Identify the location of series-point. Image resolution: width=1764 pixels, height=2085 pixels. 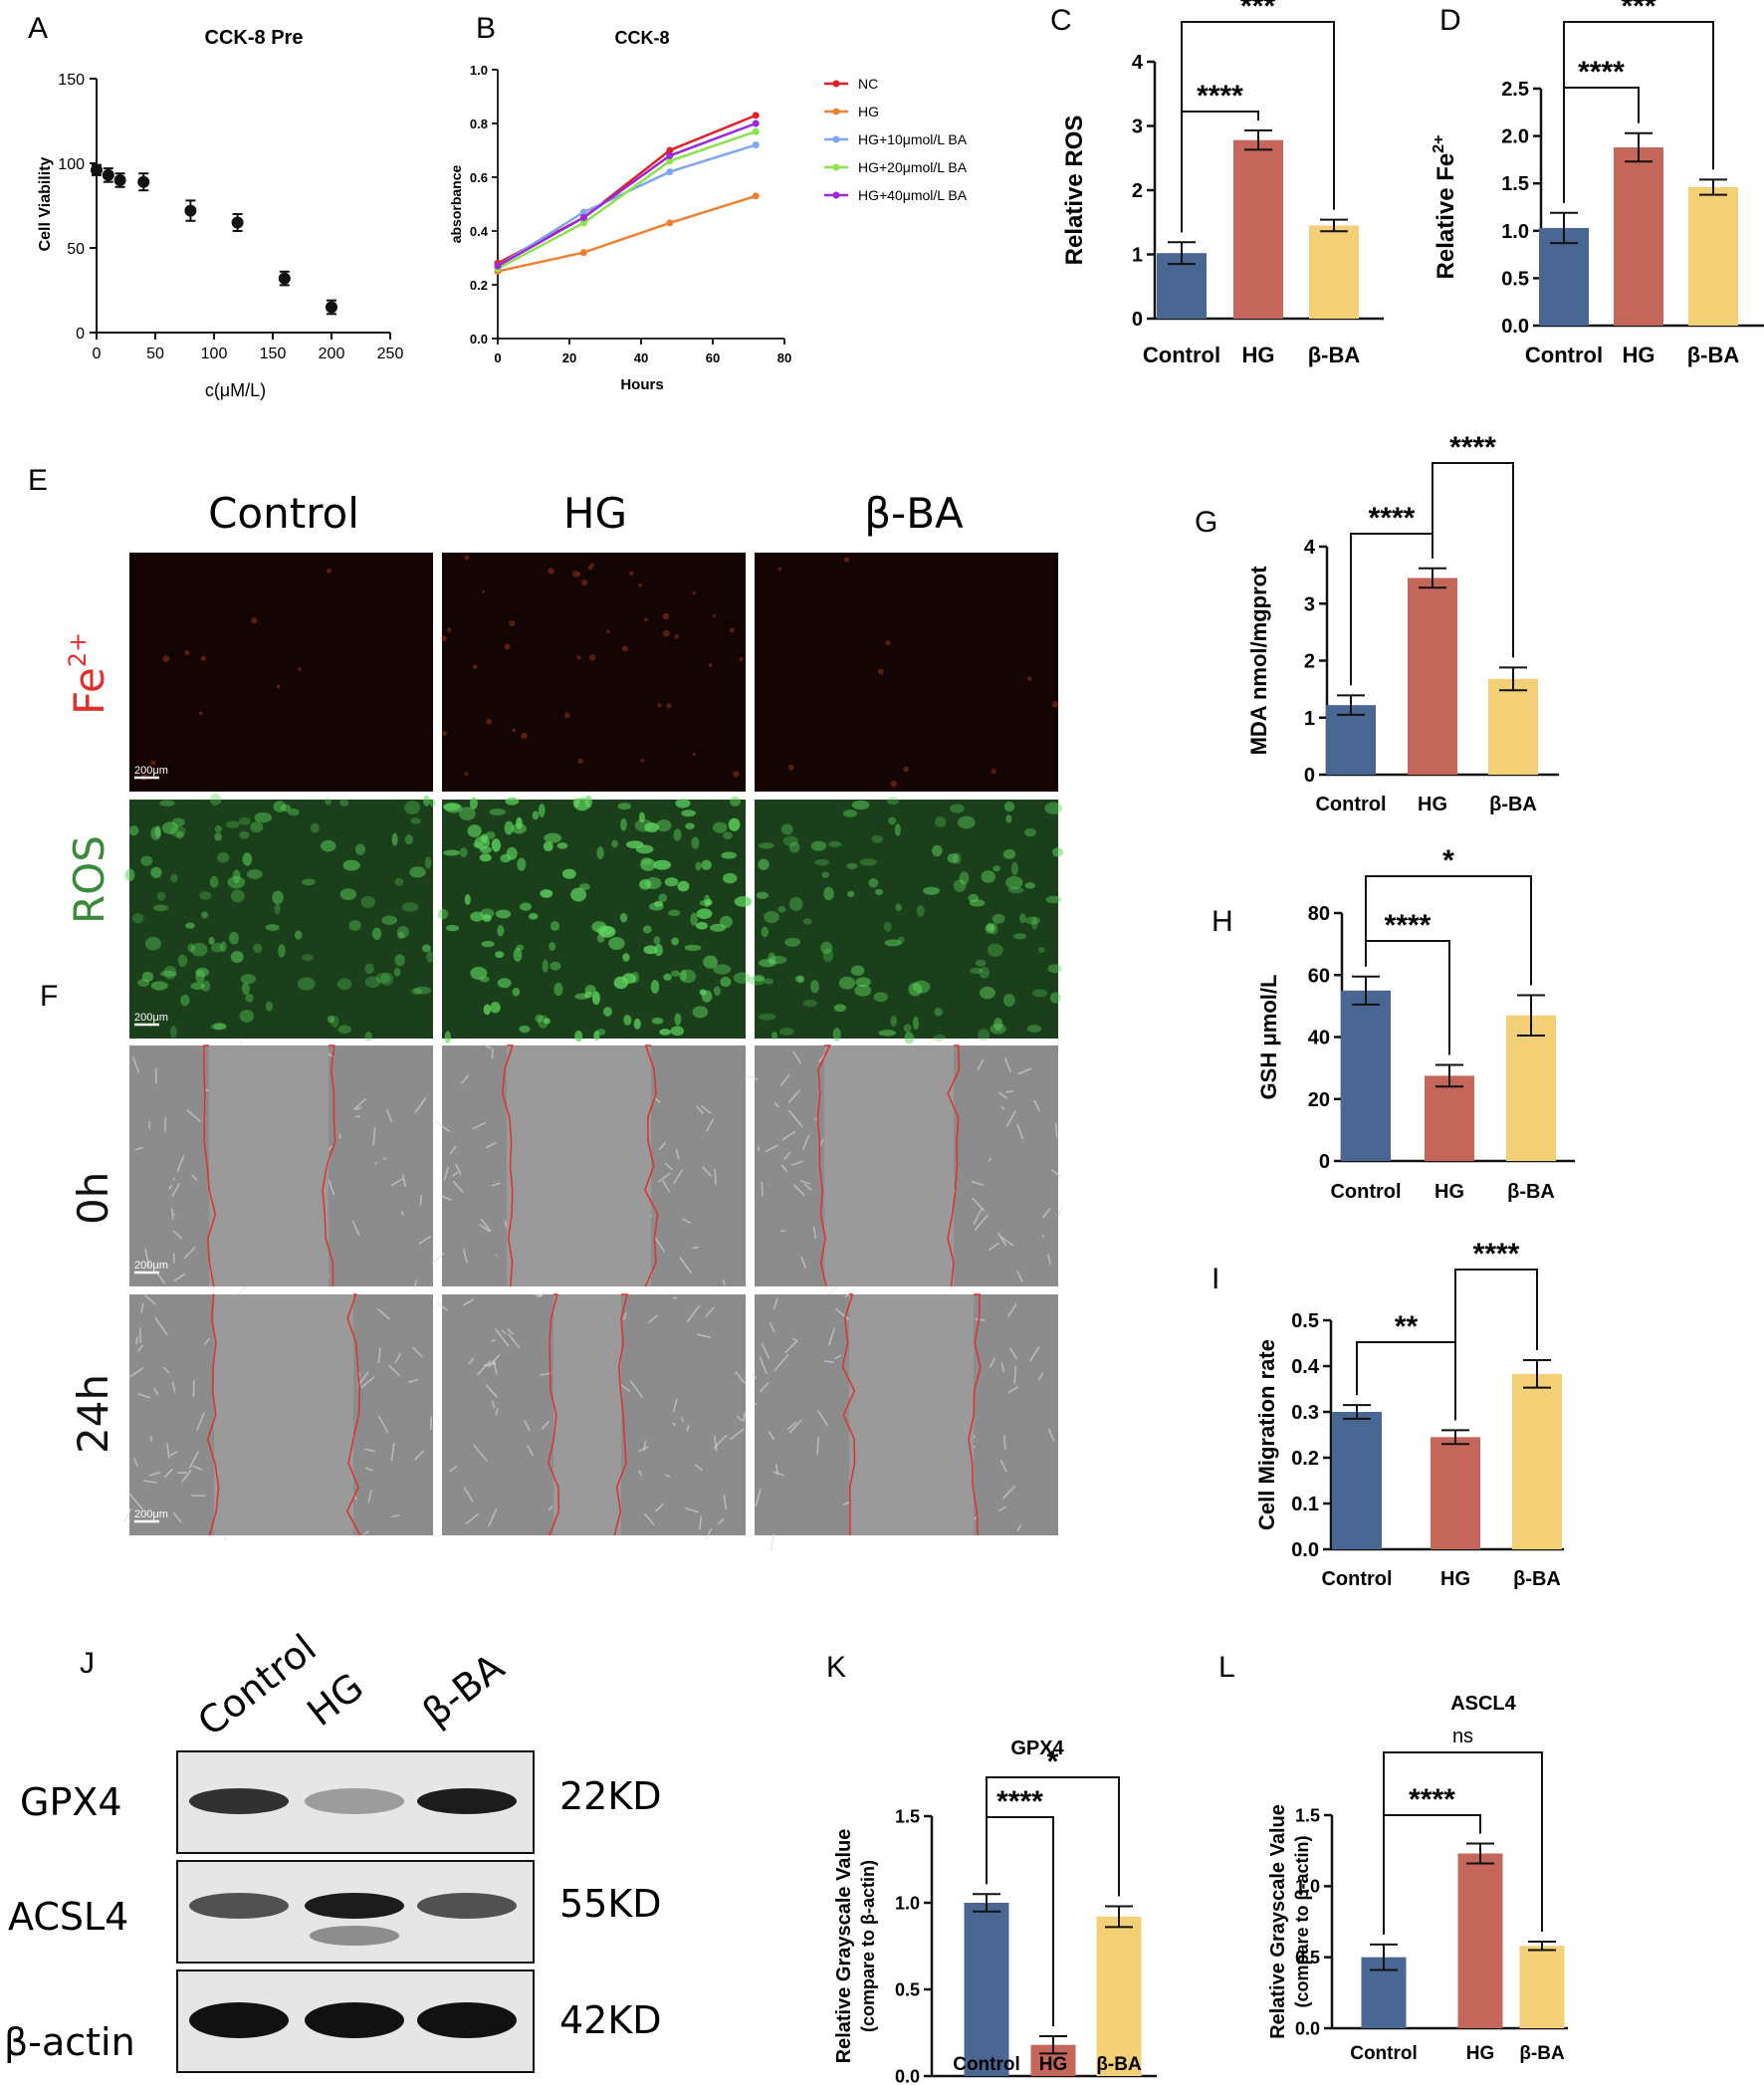
(583, 223).